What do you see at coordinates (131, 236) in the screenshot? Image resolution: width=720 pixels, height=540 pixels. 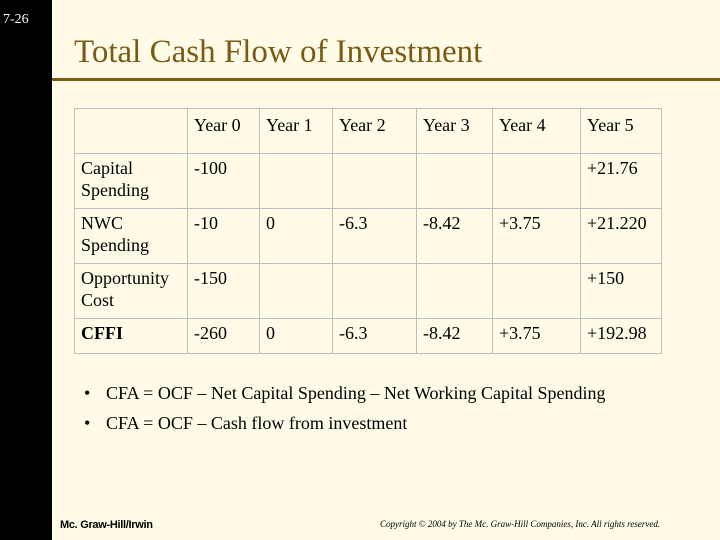 I see `row-label: NWC Spending` at bounding box center [131, 236].